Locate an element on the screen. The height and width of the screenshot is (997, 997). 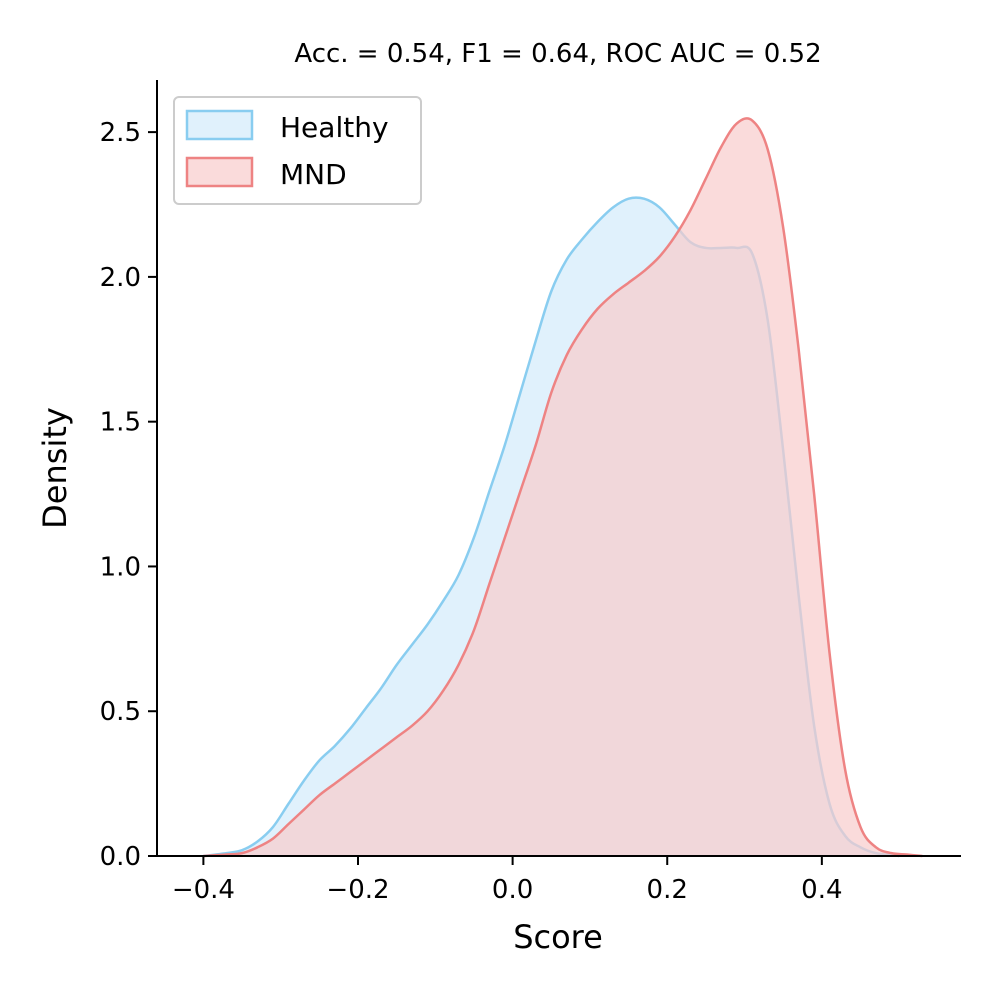
y-tick-label: 0.5 is located at coordinates (120, 712).